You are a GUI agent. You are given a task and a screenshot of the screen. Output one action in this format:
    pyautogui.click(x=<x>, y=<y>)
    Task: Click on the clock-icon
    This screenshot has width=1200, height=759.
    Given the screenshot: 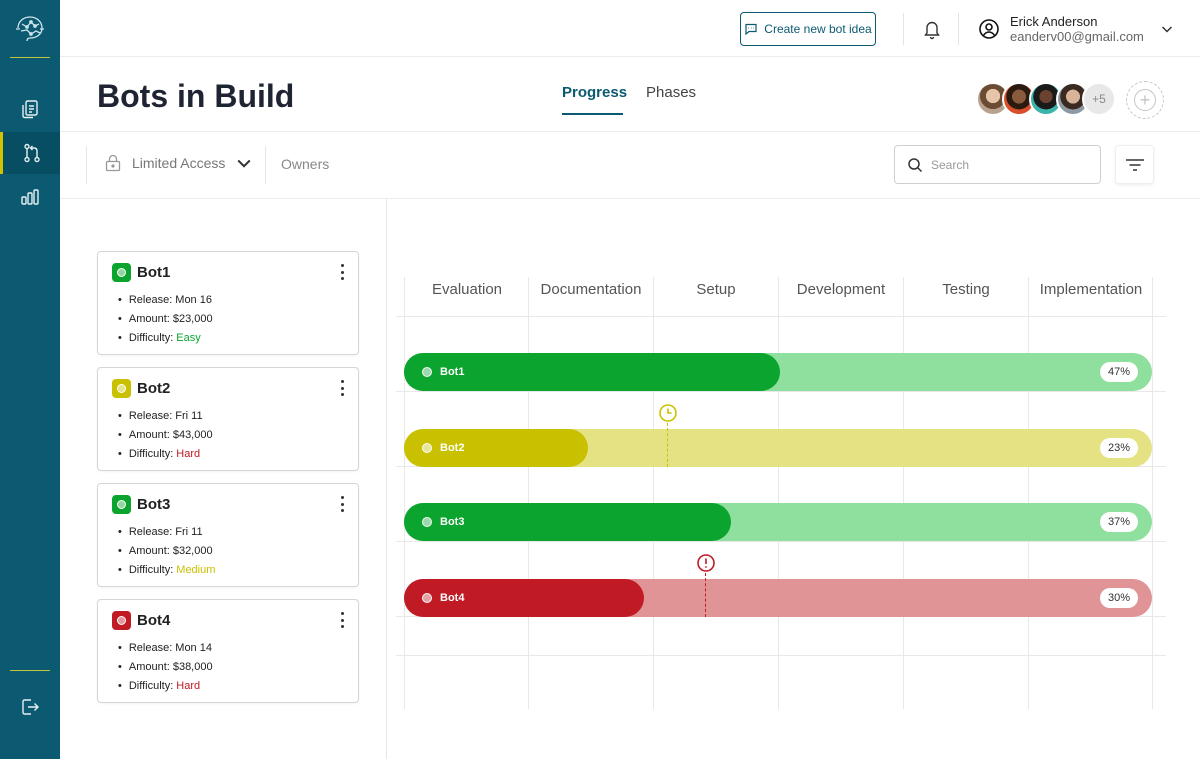 What is the action you would take?
    pyautogui.click(x=668, y=413)
    